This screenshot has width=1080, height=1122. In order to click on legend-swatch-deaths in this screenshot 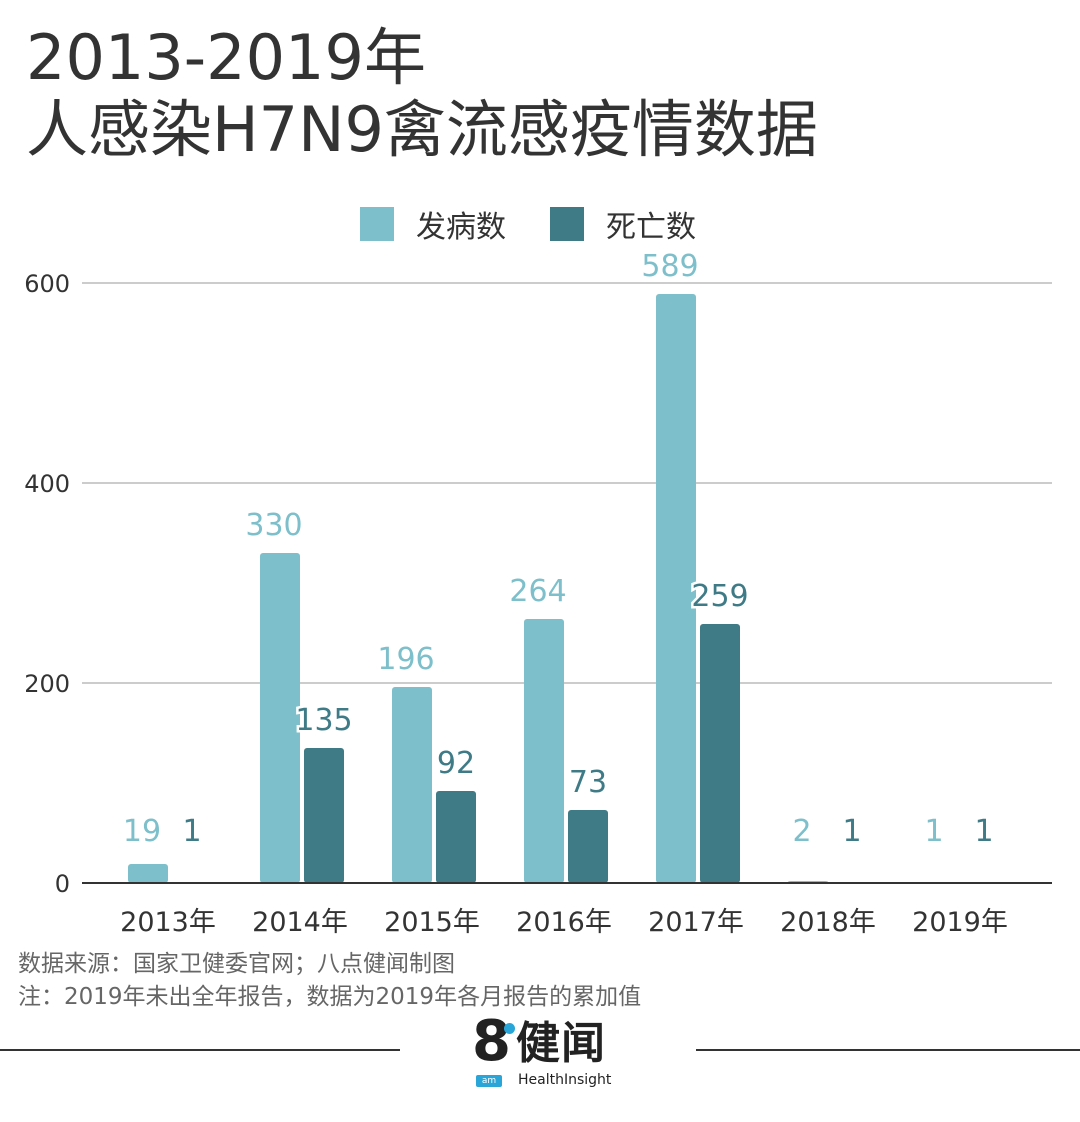, I will do `click(567, 224)`.